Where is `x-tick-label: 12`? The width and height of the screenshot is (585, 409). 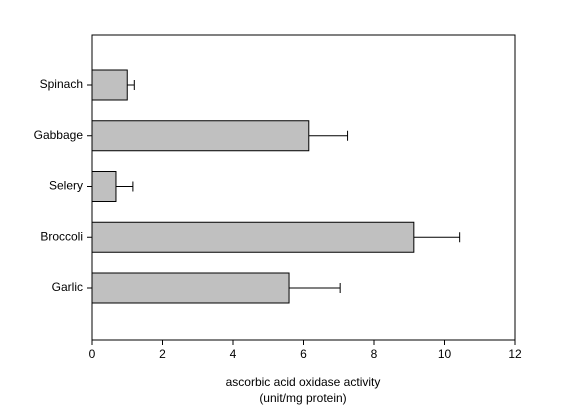
x-tick-label: 12 is located at coordinates (515, 354).